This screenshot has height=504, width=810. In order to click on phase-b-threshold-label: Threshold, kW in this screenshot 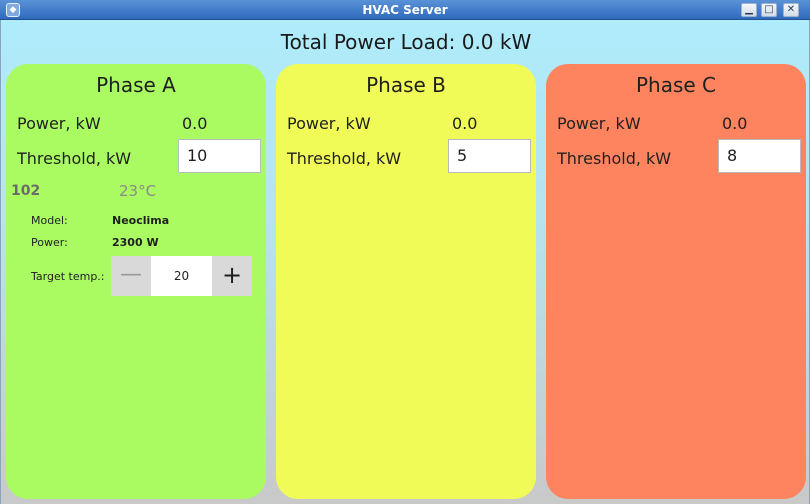, I will do `click(344, 158)`.